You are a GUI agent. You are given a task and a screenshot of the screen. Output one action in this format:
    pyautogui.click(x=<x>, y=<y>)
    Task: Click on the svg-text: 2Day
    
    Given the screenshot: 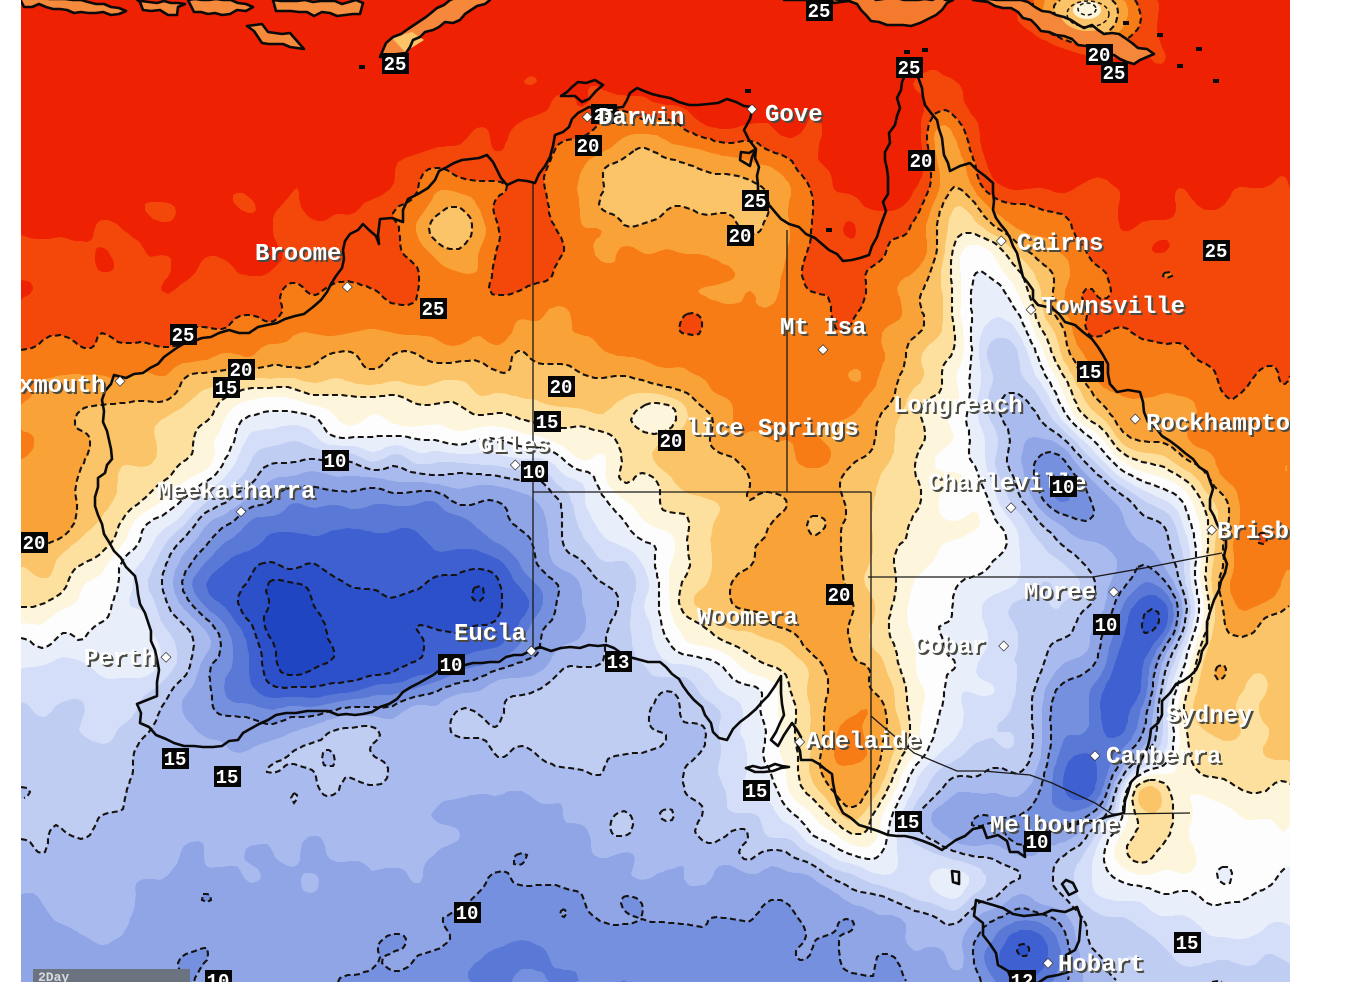 What is the action you would take?
    pyautogui.click(x=53, y=976)
    